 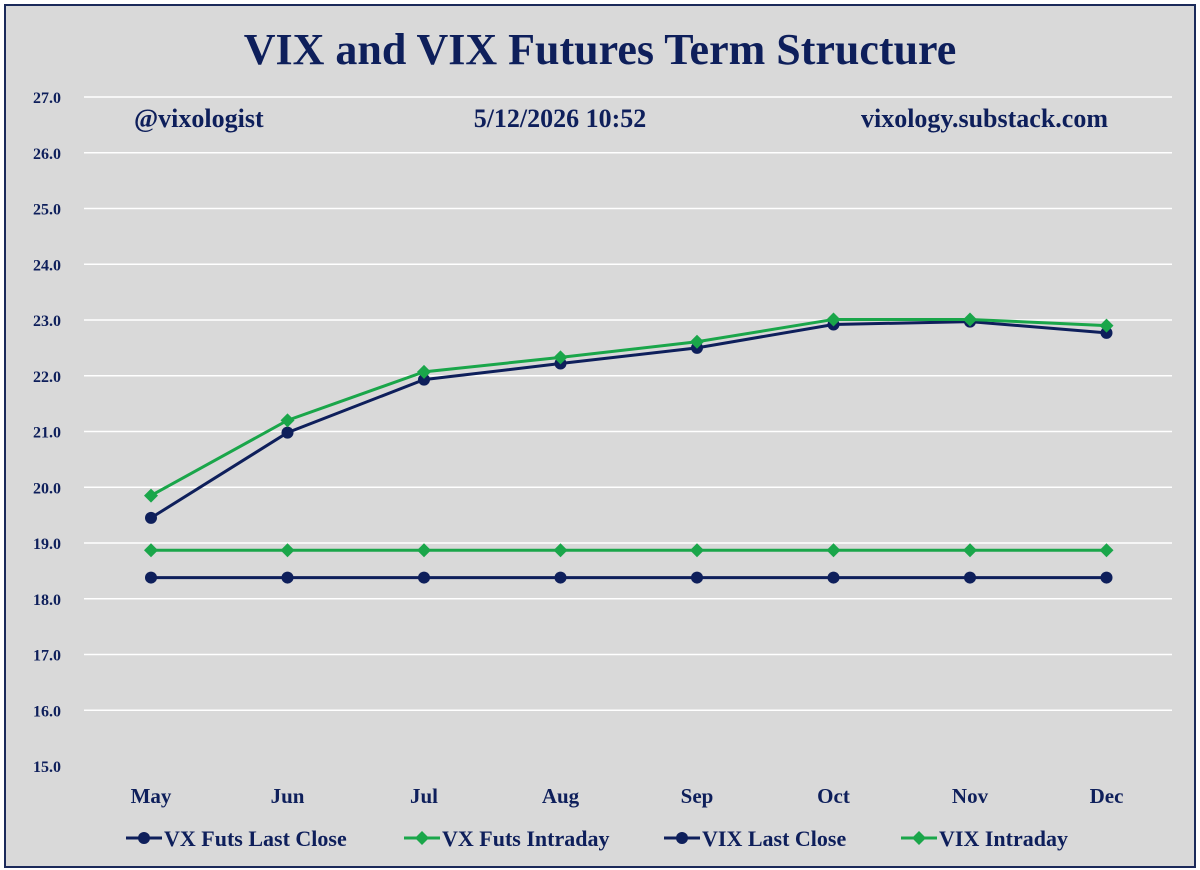 What do you see at coordinates (47, 711) in the screenshot?
I see `y-tick-label: 16.0` at bounding box center [47, 711].